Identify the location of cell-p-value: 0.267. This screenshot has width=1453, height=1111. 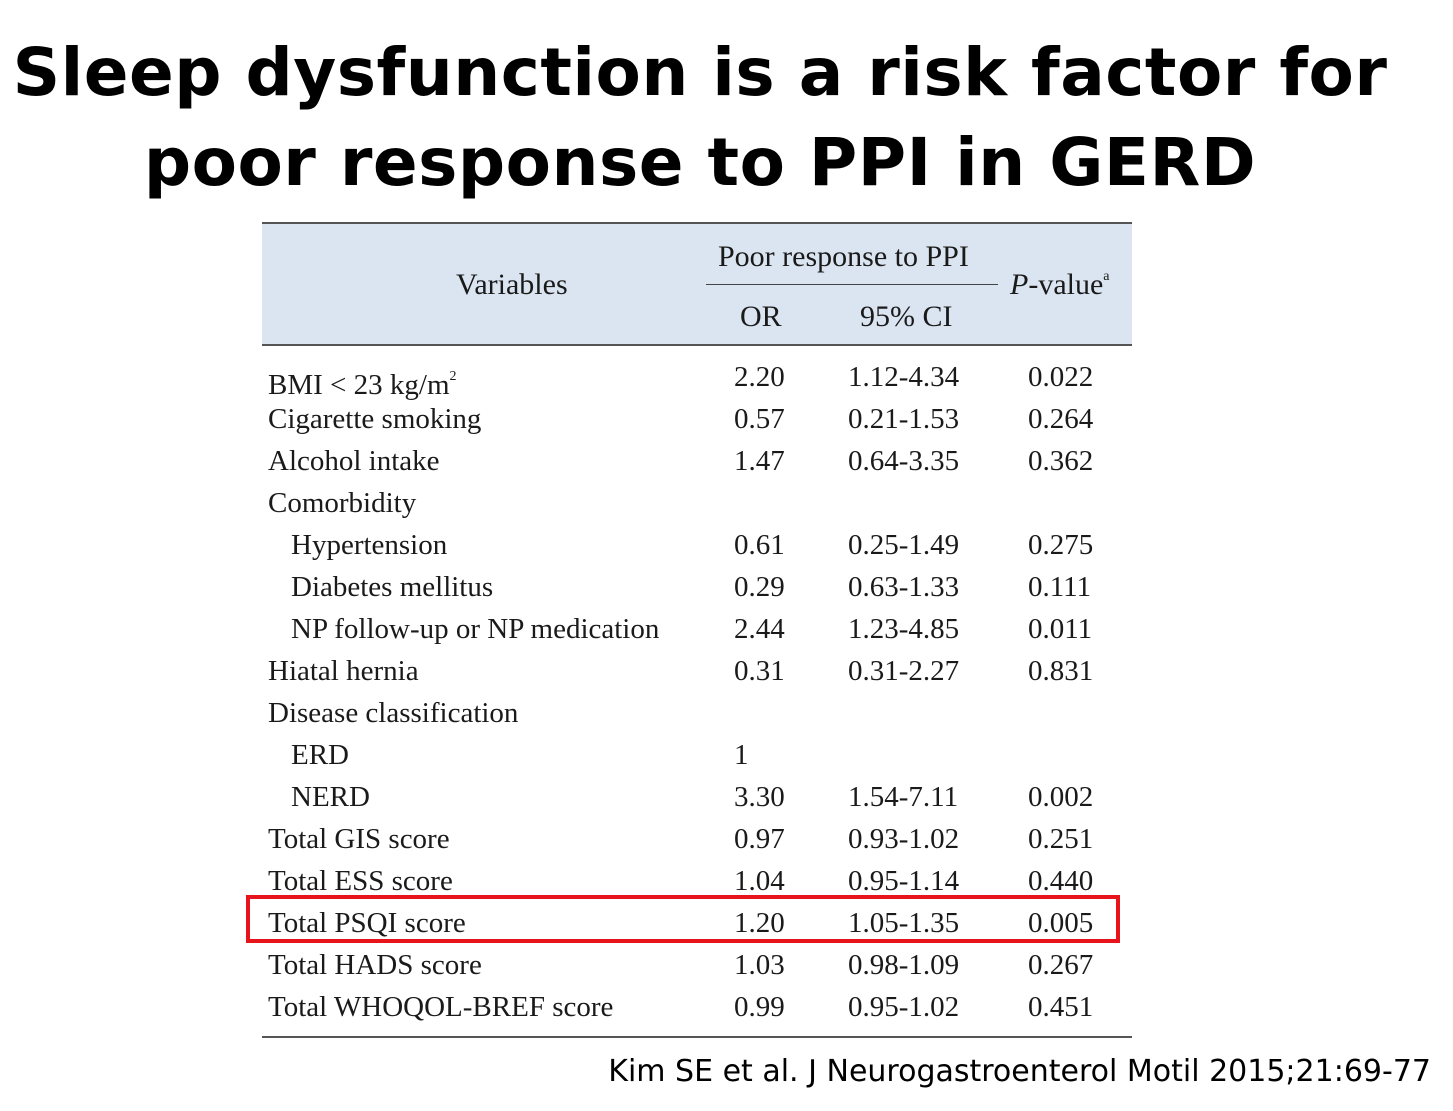
(1061, 965).